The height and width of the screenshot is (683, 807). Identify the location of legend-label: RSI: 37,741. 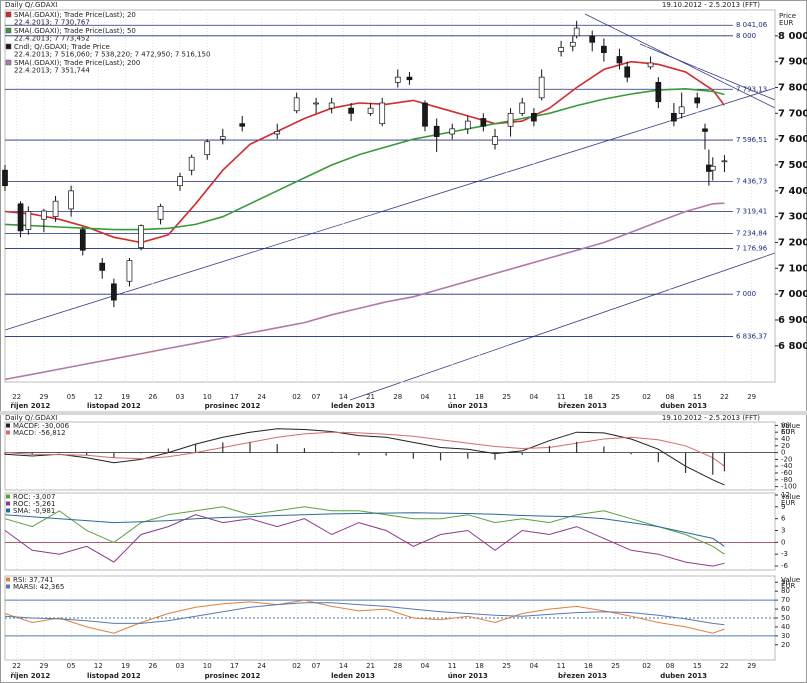
(33, 580).